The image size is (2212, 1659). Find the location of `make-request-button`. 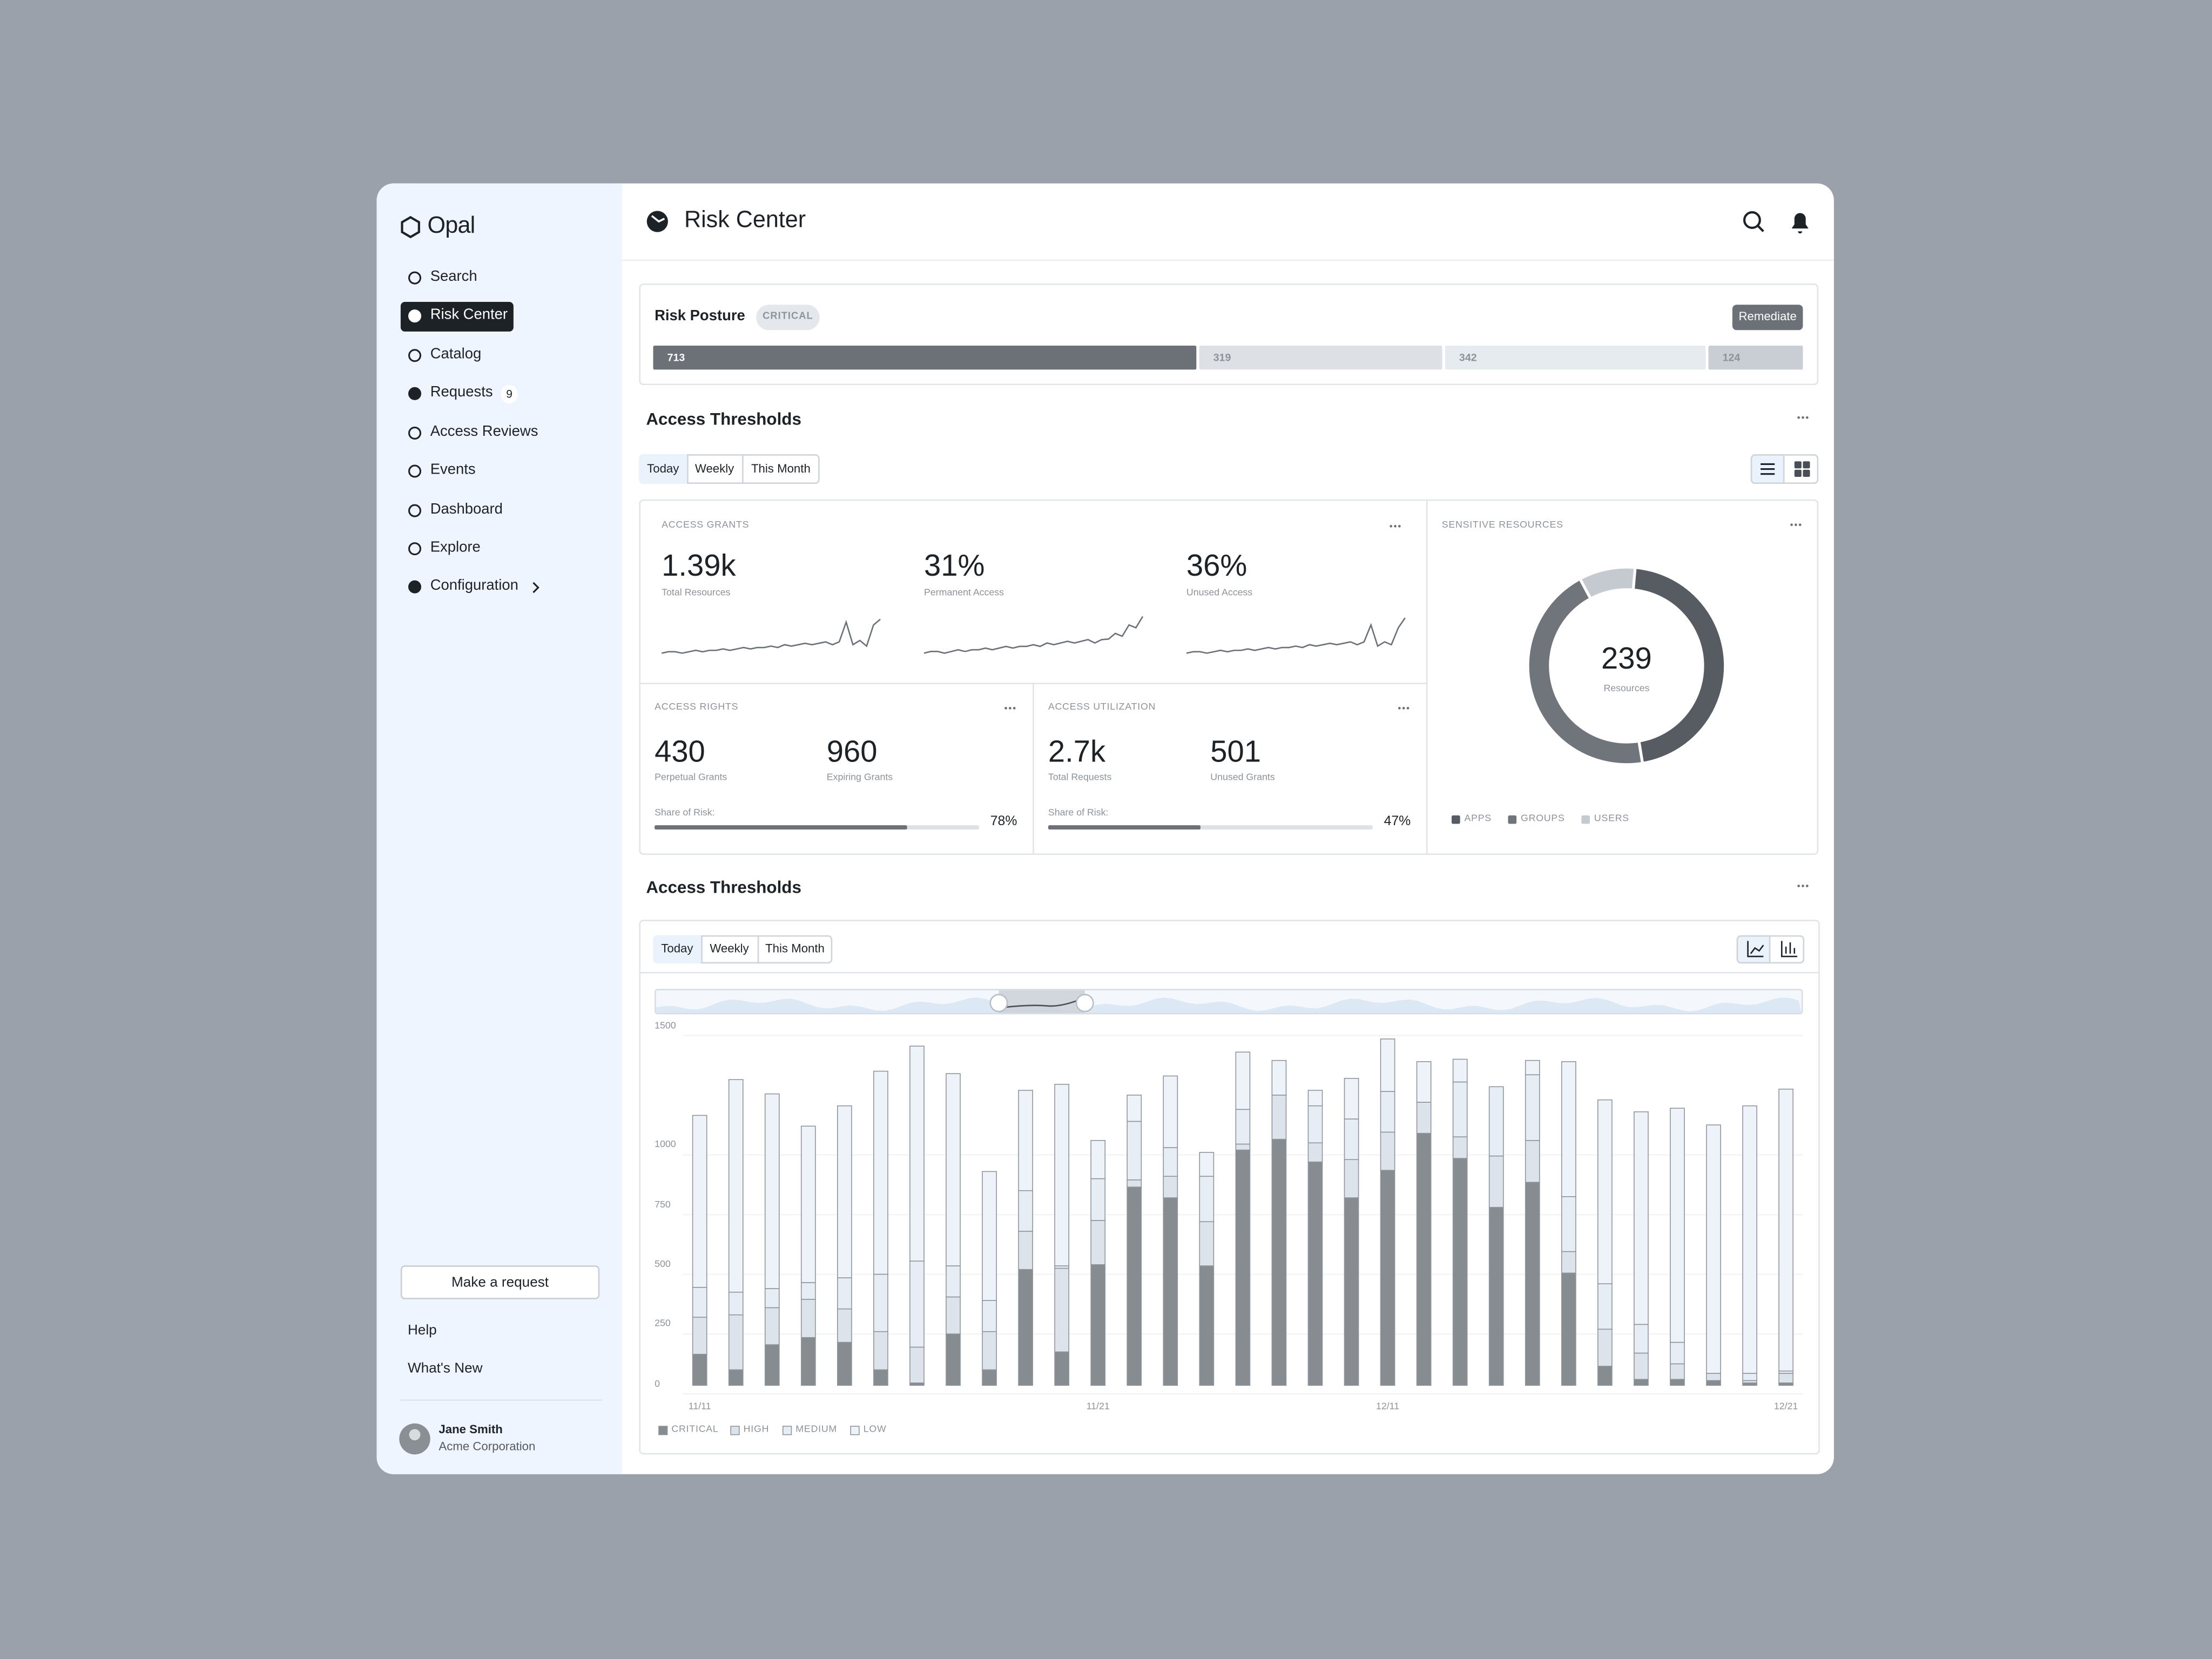

make-request-button is located at coordinates (500, 1282).